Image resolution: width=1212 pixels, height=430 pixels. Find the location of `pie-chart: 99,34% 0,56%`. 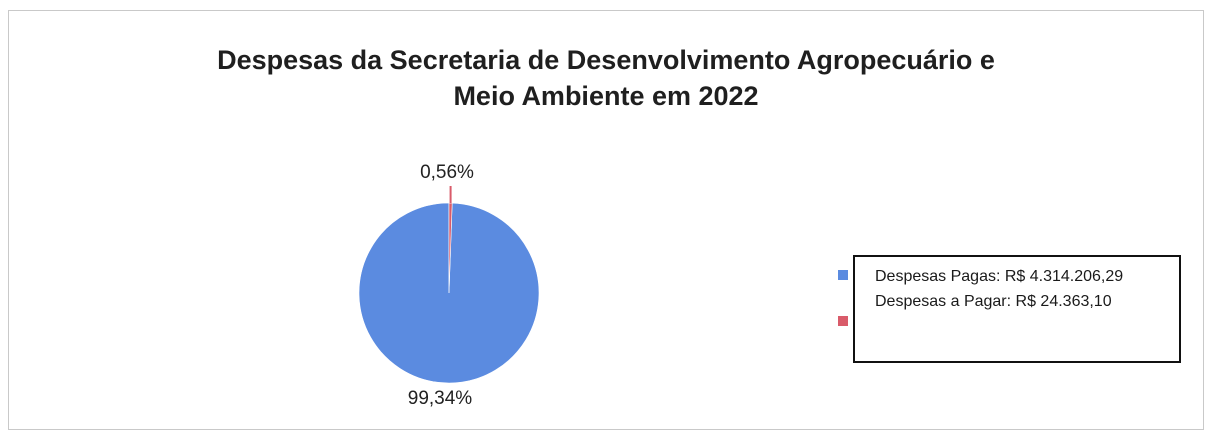

pie-chart: 99,34% 0,56% is located at coordinates (449, 285).